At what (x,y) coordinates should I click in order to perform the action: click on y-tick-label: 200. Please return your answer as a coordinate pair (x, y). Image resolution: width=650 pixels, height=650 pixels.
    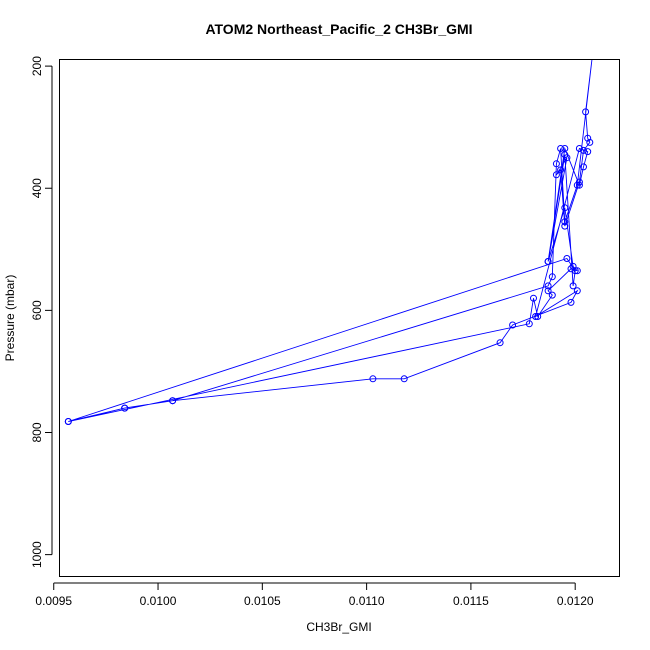
    Looking at the image, I should click on (37, 66).